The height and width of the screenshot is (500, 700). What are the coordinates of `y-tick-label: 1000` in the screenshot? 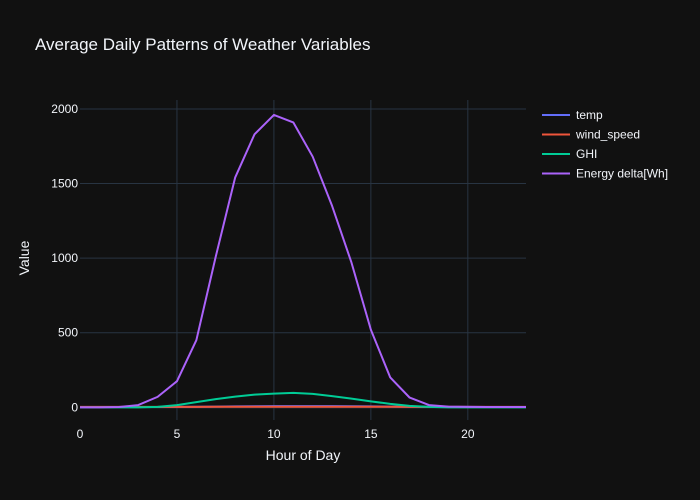 It's located at (64, 258).